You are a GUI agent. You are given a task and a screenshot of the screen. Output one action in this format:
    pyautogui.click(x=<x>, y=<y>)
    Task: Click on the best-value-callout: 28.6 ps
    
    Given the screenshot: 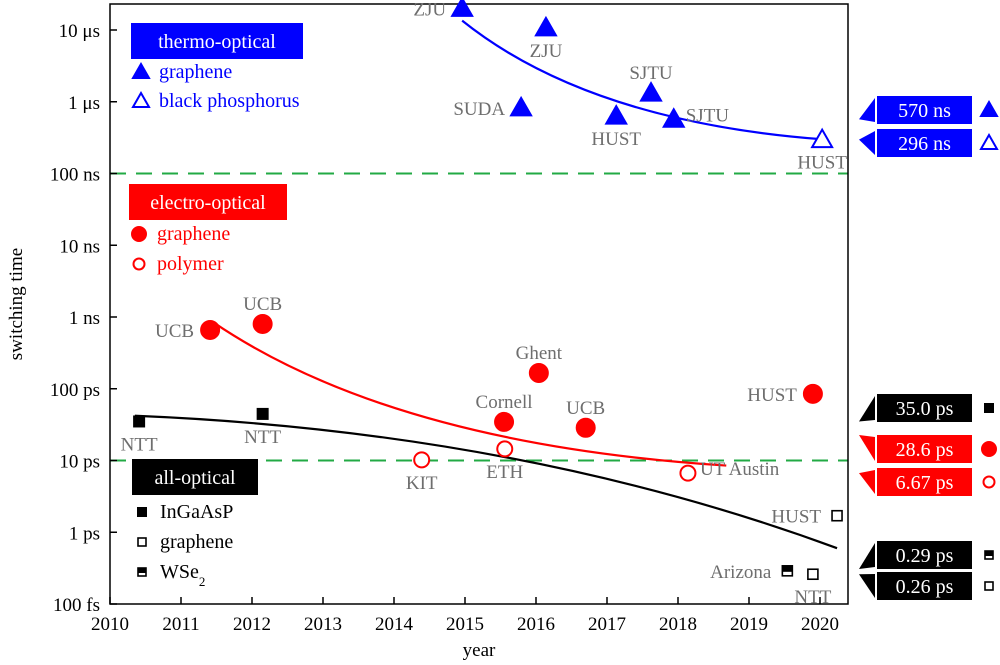 What is the action you would take?
    pyautogui.click(x=928, y=449)
    